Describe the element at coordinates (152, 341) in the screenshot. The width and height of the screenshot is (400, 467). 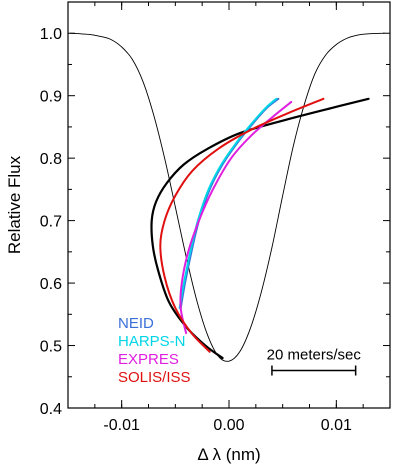
I see `legend-entry-harps-n: HARPS-N` at that location.